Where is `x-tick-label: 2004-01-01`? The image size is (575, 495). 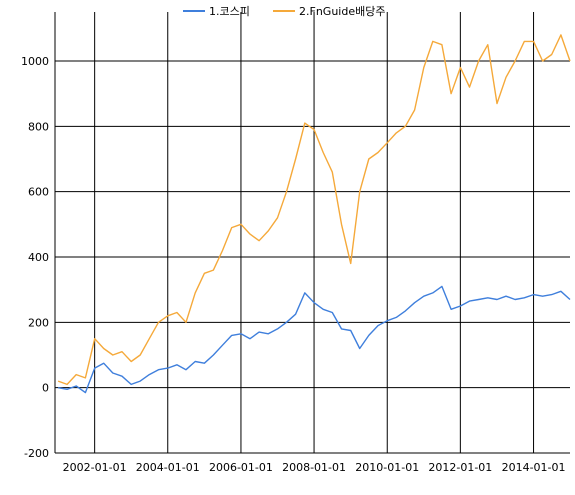 x-tick-label: 2004-01-01 is located at coordinates (168, 467).